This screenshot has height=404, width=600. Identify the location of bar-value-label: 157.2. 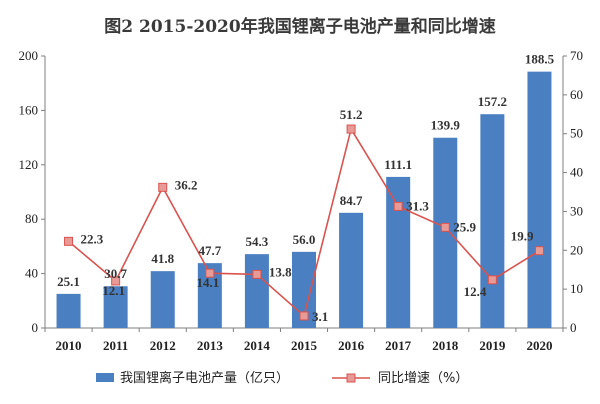
(492, 101).